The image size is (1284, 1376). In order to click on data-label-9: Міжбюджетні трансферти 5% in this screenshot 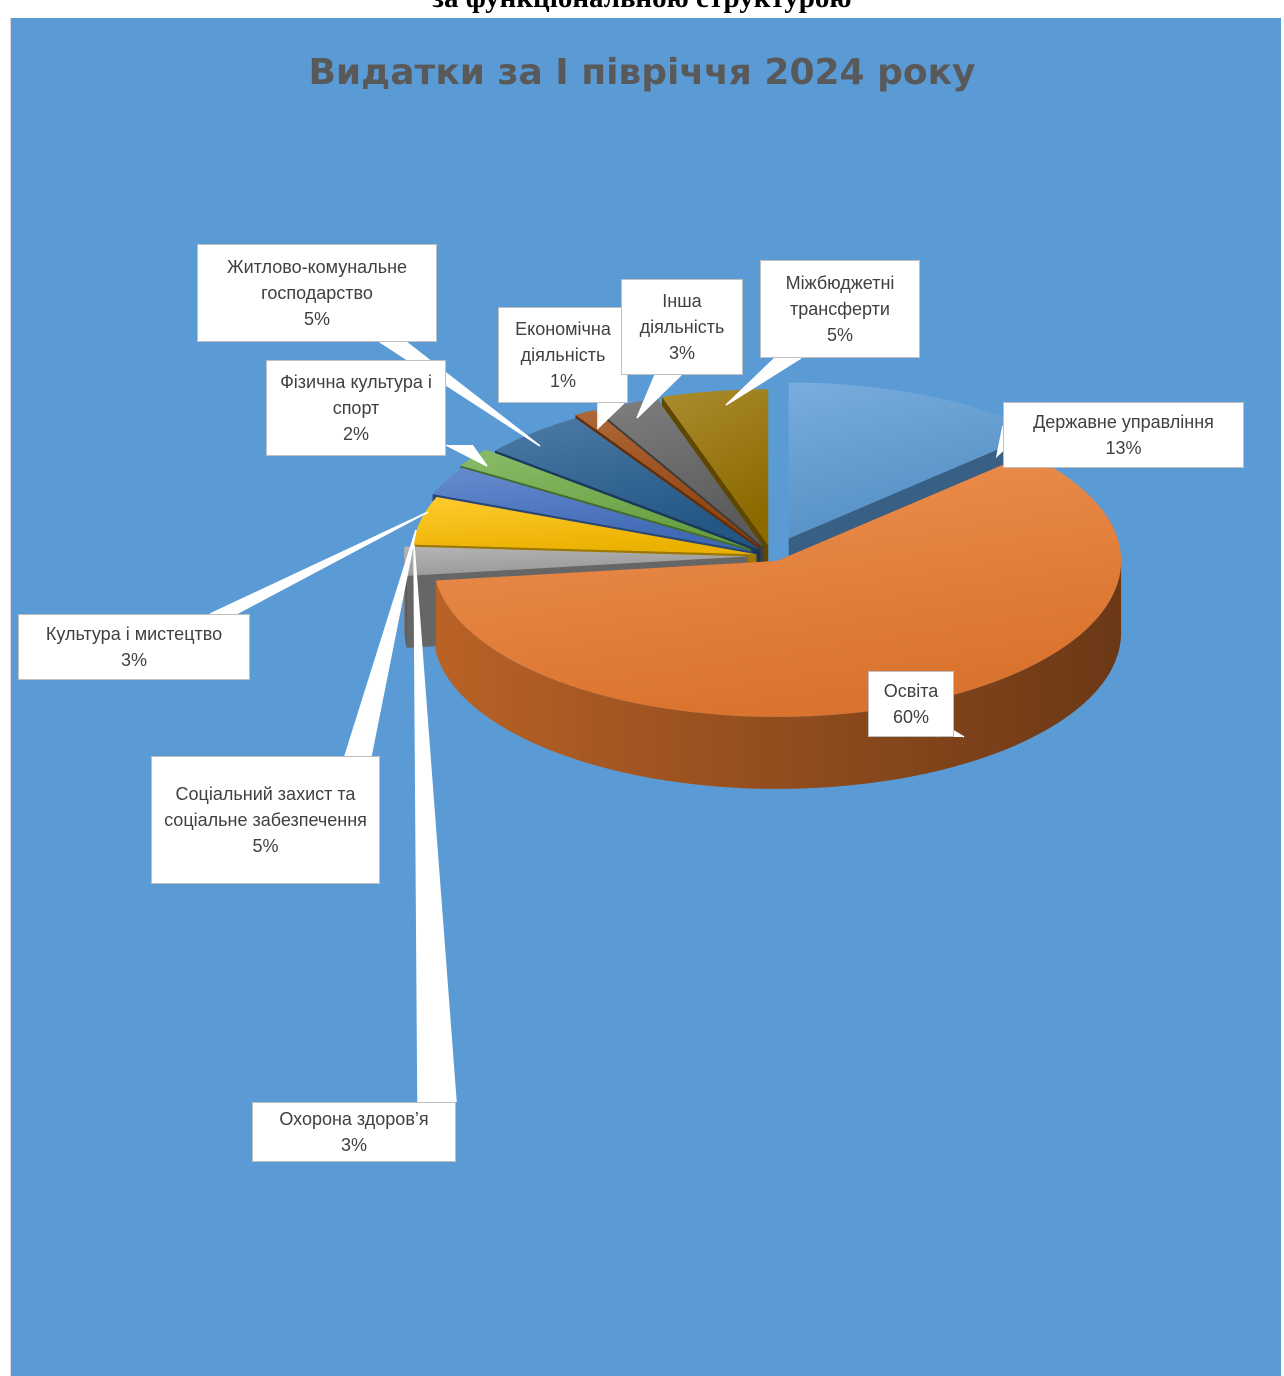, I will do `click(840, 309)`.